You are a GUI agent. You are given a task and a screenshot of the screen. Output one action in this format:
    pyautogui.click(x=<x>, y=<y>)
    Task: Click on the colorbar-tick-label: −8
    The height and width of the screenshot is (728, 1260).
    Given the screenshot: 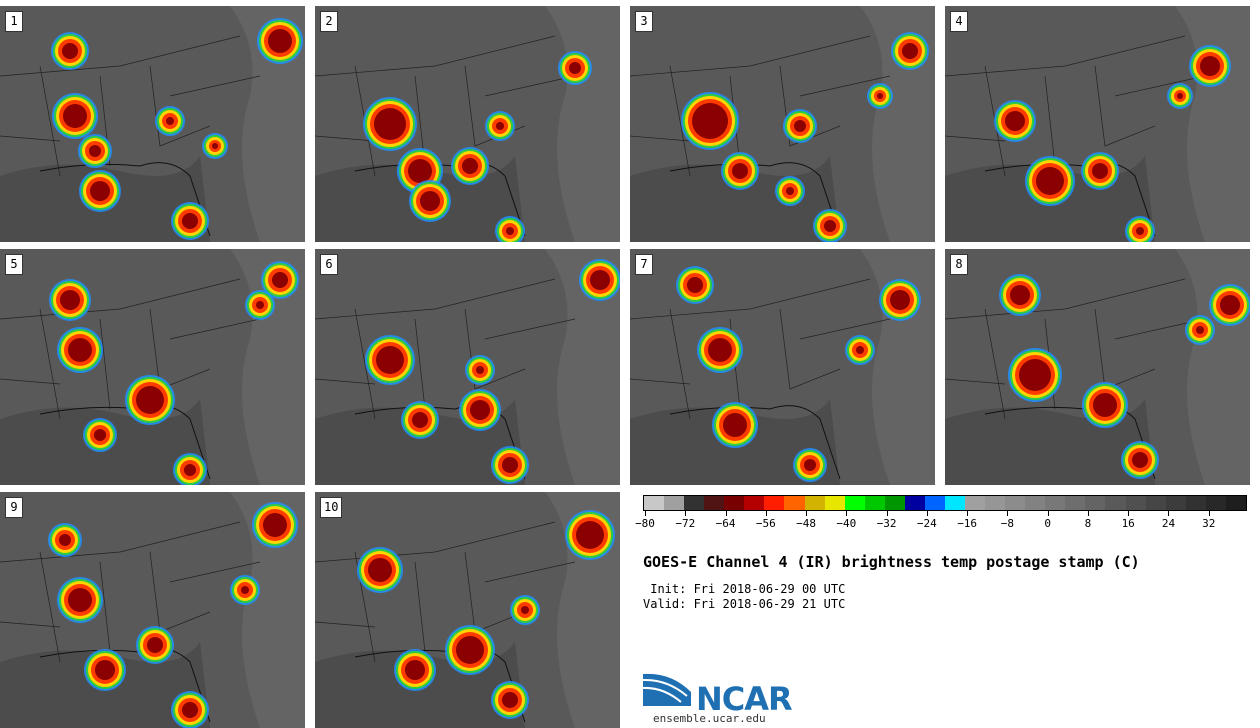 What is the action you would take?
    pyautogui.click(x=1007, y=523)
    